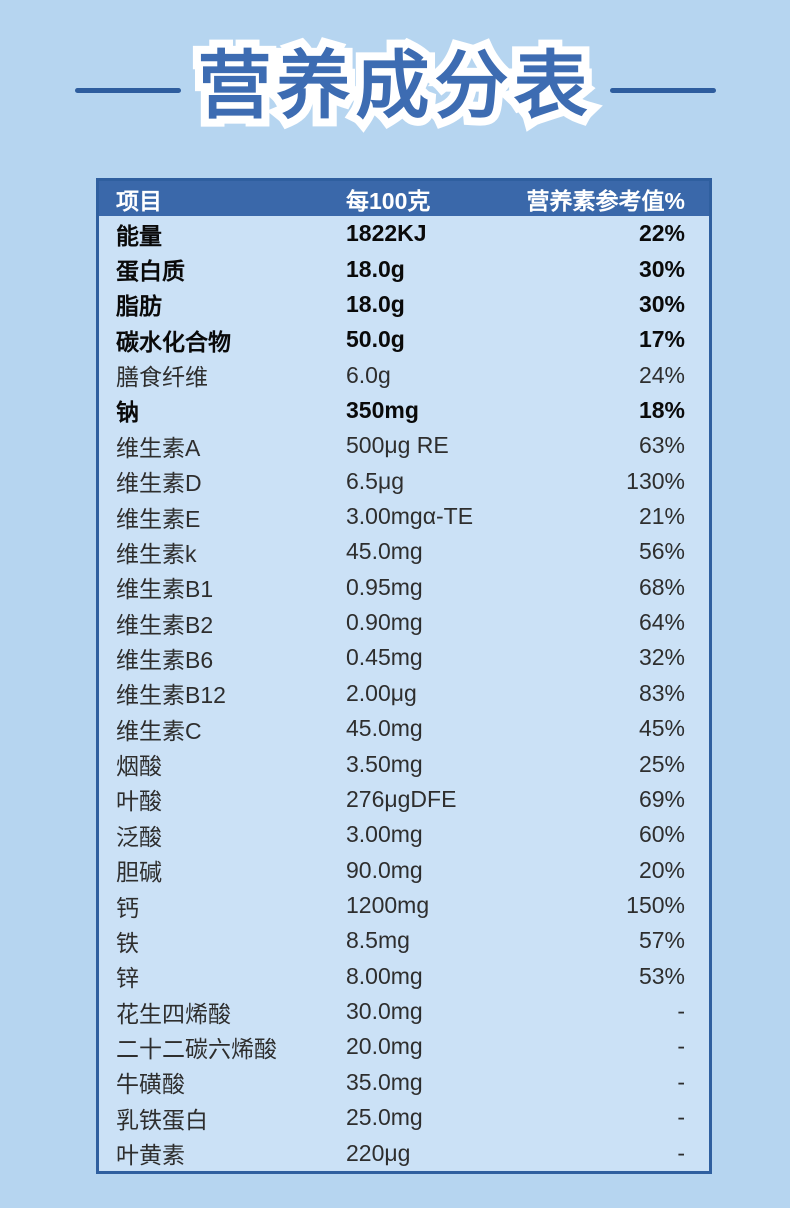 This screenshot has height=1208, width=790. What do you see at coordinates (384, 975) in the screenshot?
I see `cell-per100g: 8.00mg` at bounding box center [384, 975].